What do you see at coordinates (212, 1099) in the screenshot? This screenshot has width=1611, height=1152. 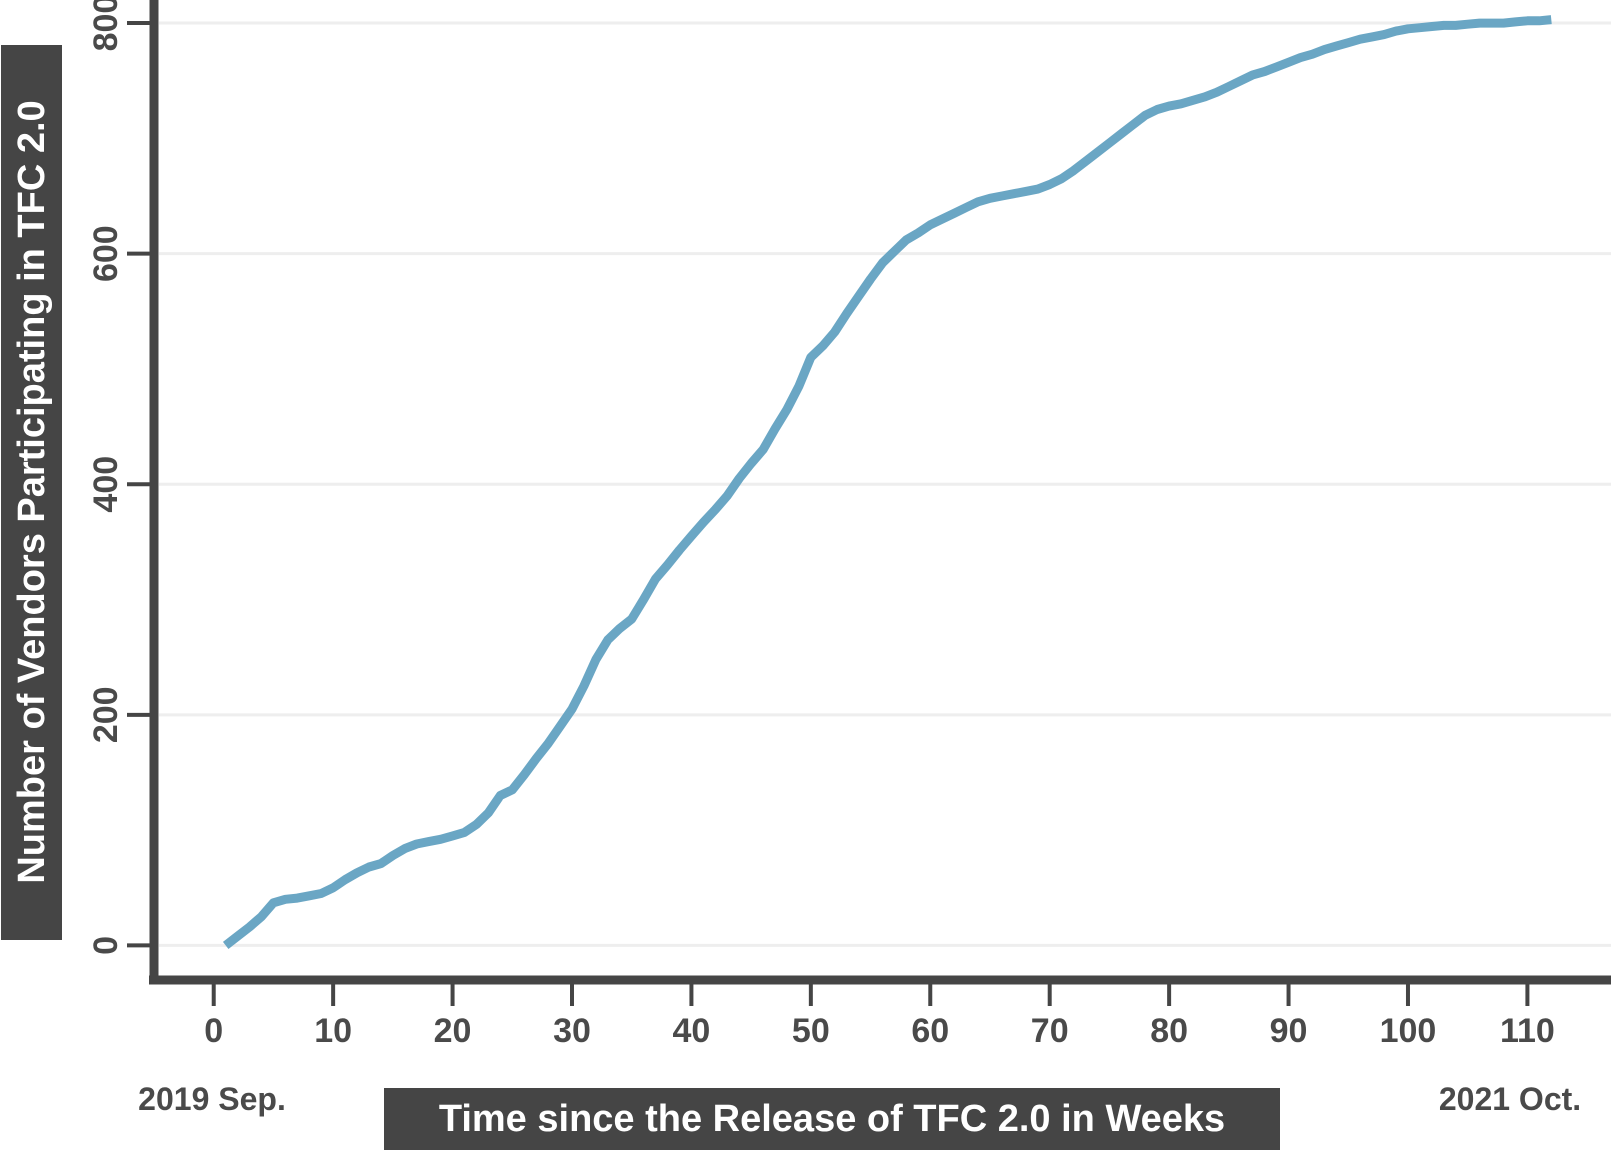 I see `start-date-label: 2019 Sep.` at bounding box center [212, 1099].